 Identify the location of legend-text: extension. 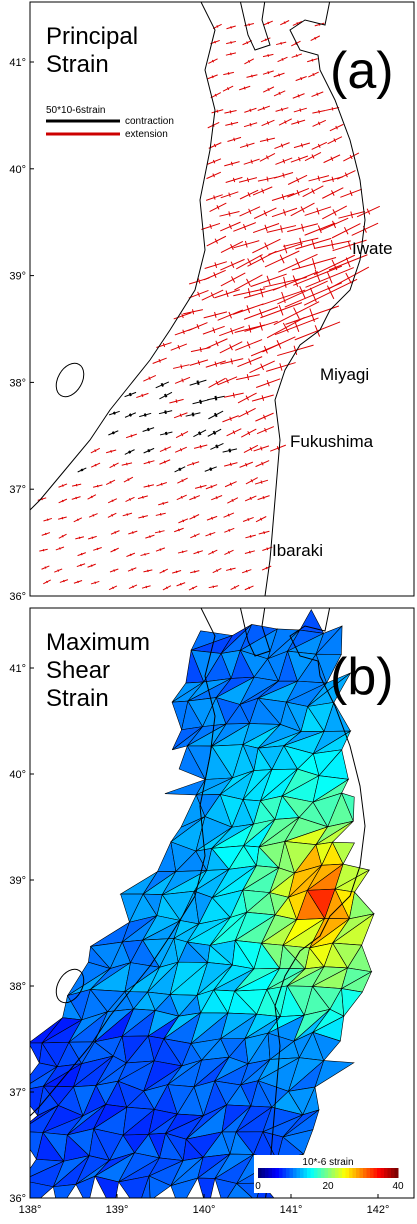
(146, 134).